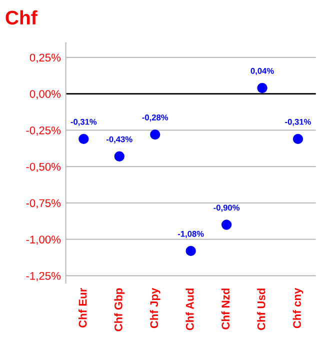  Describe the element at coordinates (43, 240) in the screenshot. I see `y-tick-label: -1,00%` at that location.